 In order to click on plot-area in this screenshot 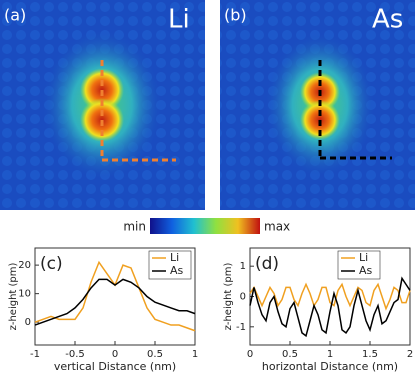, I will do `click(330, 296)`.